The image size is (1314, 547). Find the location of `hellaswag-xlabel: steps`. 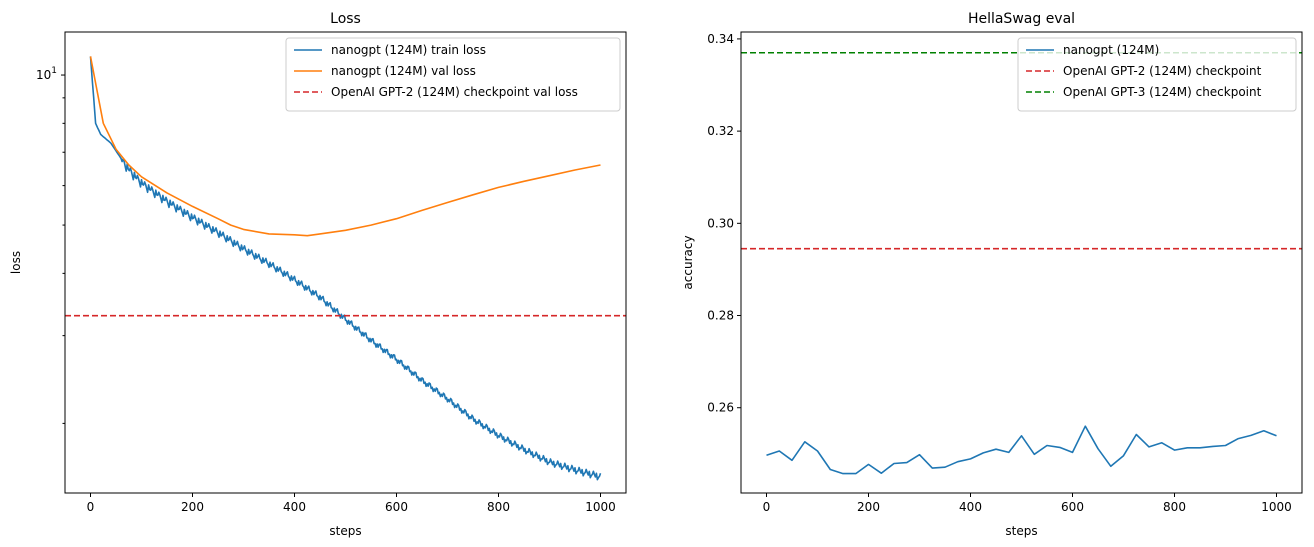

hellaswag-xlabel: steps is located at coordinates (1021, 531).